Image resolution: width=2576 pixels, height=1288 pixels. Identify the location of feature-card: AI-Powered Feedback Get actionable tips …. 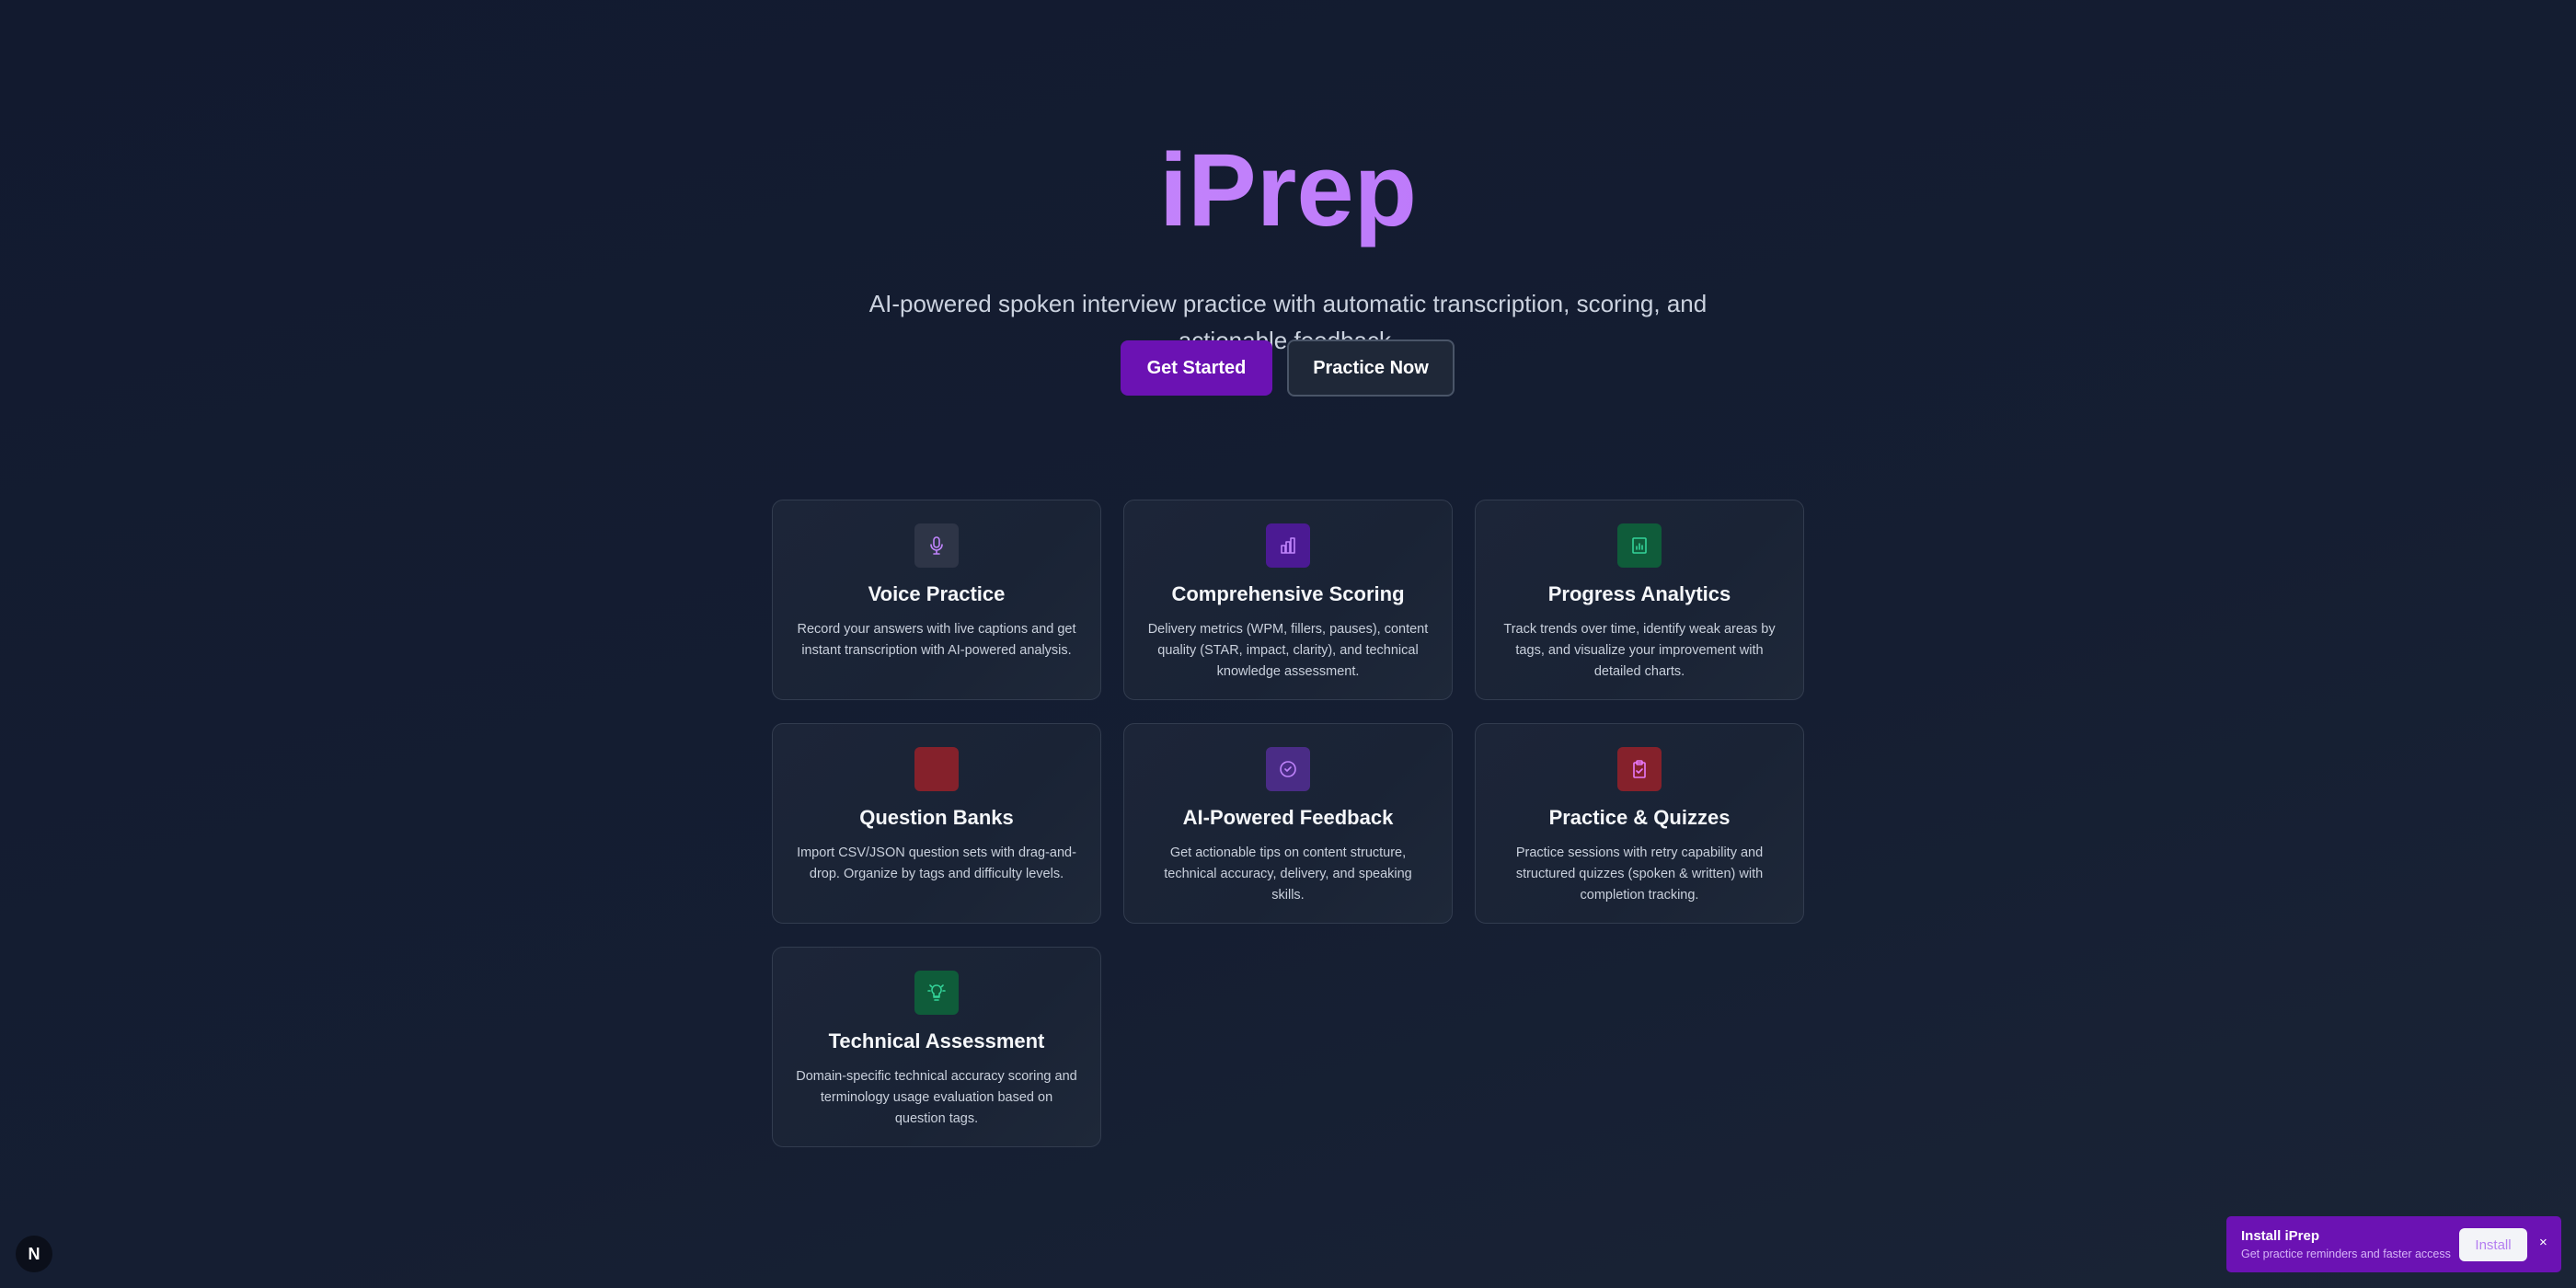
(1288, 823).